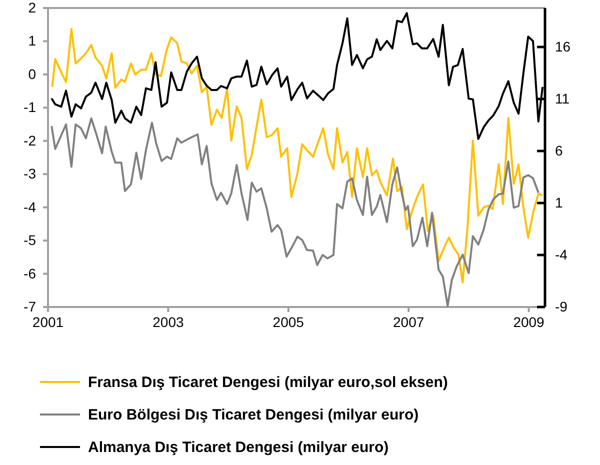  What do you see at coordinates (562, 98) in the screenshot?
I see `y2-tick-label: 11` at bounding box center [562, 98].